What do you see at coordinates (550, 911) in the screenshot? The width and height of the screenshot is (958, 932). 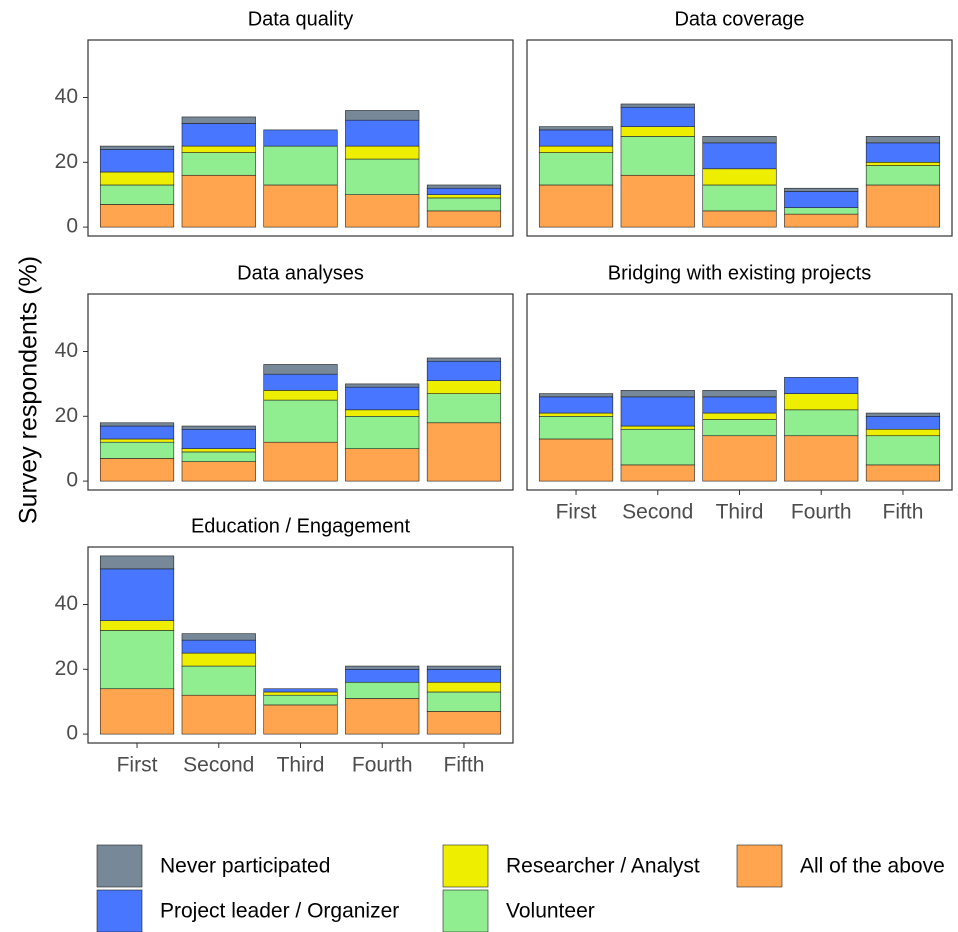 I see `legend-label: Volunteer` at bounding box center [550, 911].